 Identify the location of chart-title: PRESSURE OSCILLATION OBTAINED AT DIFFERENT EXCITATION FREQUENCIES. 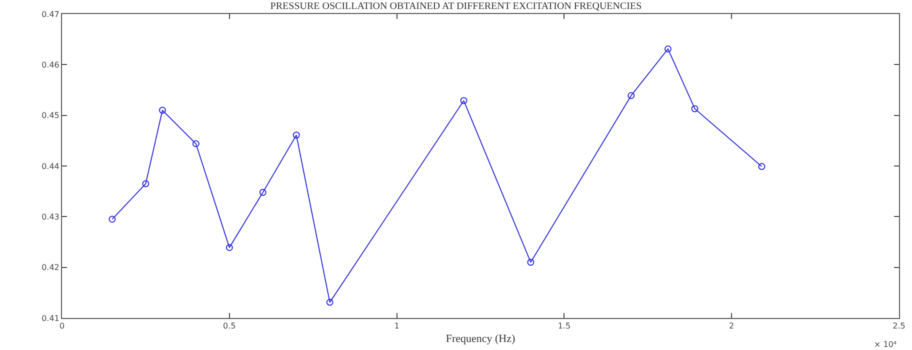
(456, 6).